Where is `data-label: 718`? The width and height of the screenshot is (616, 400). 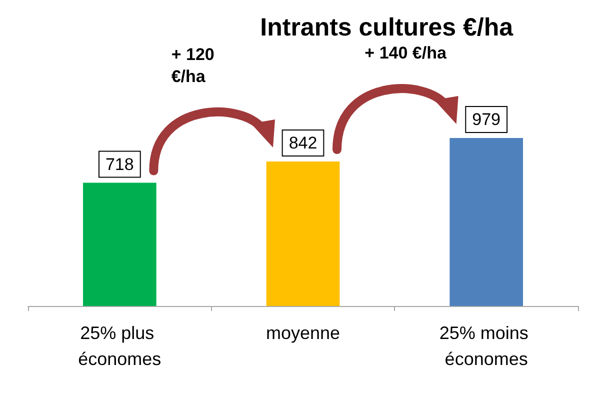 data-label: 718 is located at coordinates (119, 164).